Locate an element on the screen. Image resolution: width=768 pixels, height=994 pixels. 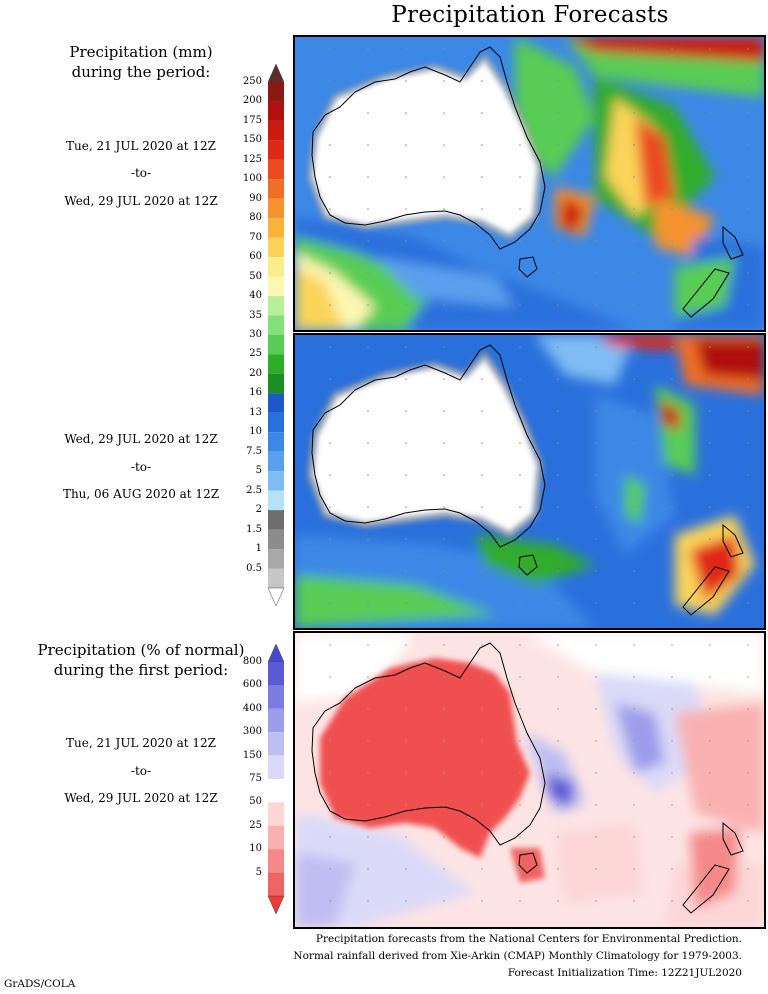
precip-pct-top-arrow is located at coordinates (276, 653).